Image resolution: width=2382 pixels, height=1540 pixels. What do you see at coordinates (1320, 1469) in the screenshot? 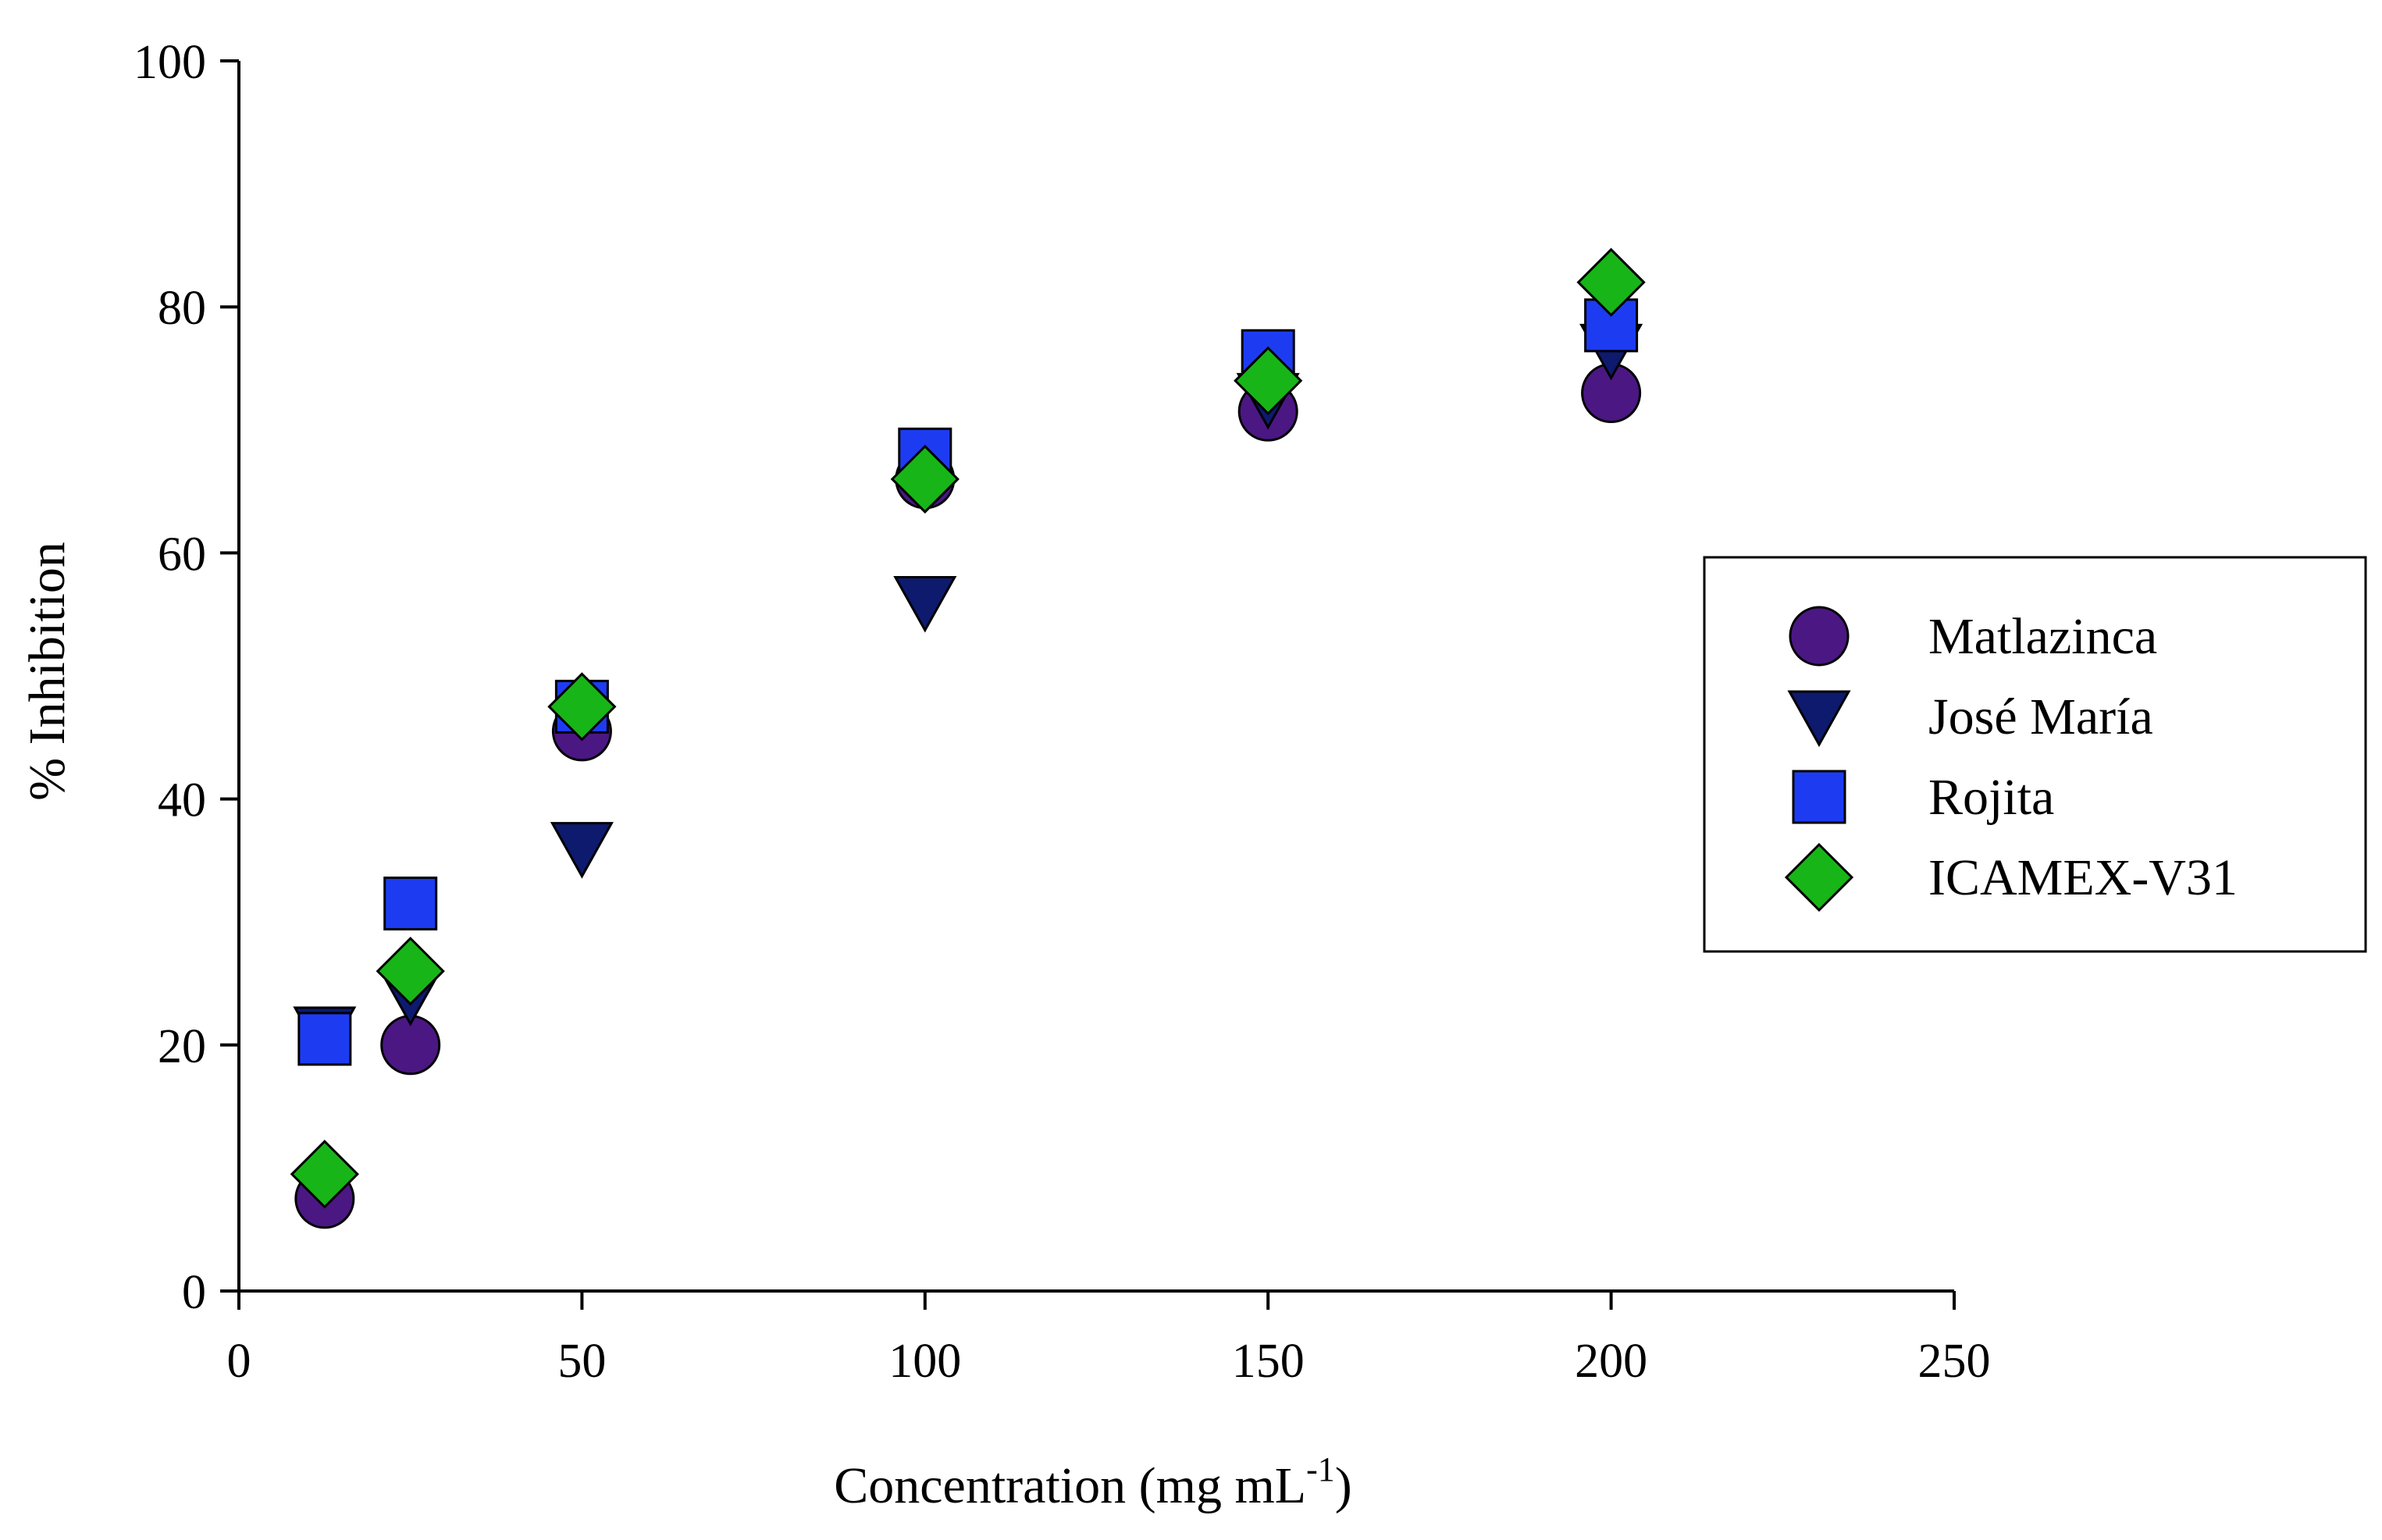
I see `x-axis-label-superscript: -1` at bounding box center [1320, 1469].